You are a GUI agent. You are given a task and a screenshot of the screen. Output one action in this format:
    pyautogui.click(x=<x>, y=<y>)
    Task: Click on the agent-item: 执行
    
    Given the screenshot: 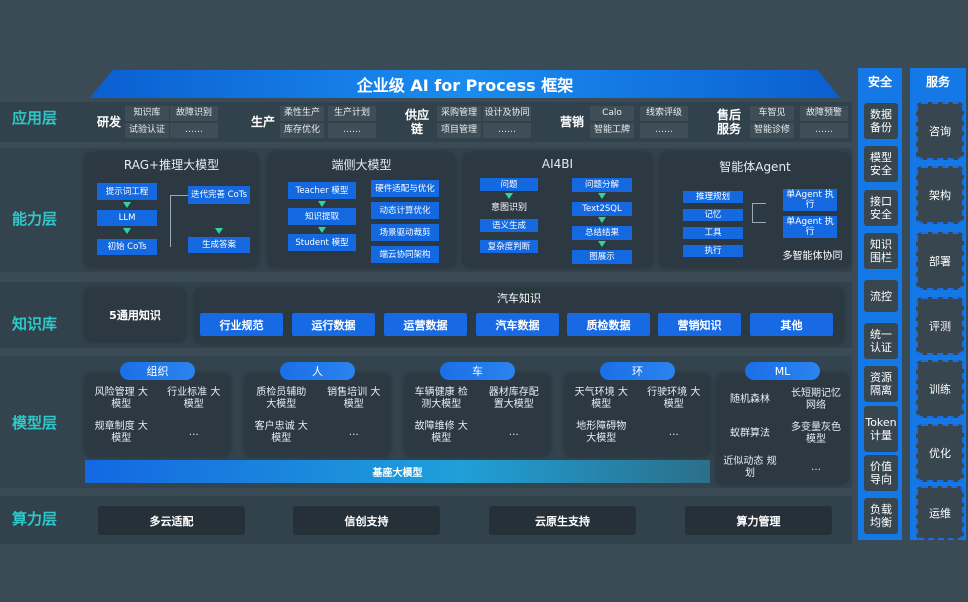 What is the action you would take?
    pyautogui.click(x=713, y=251)
    